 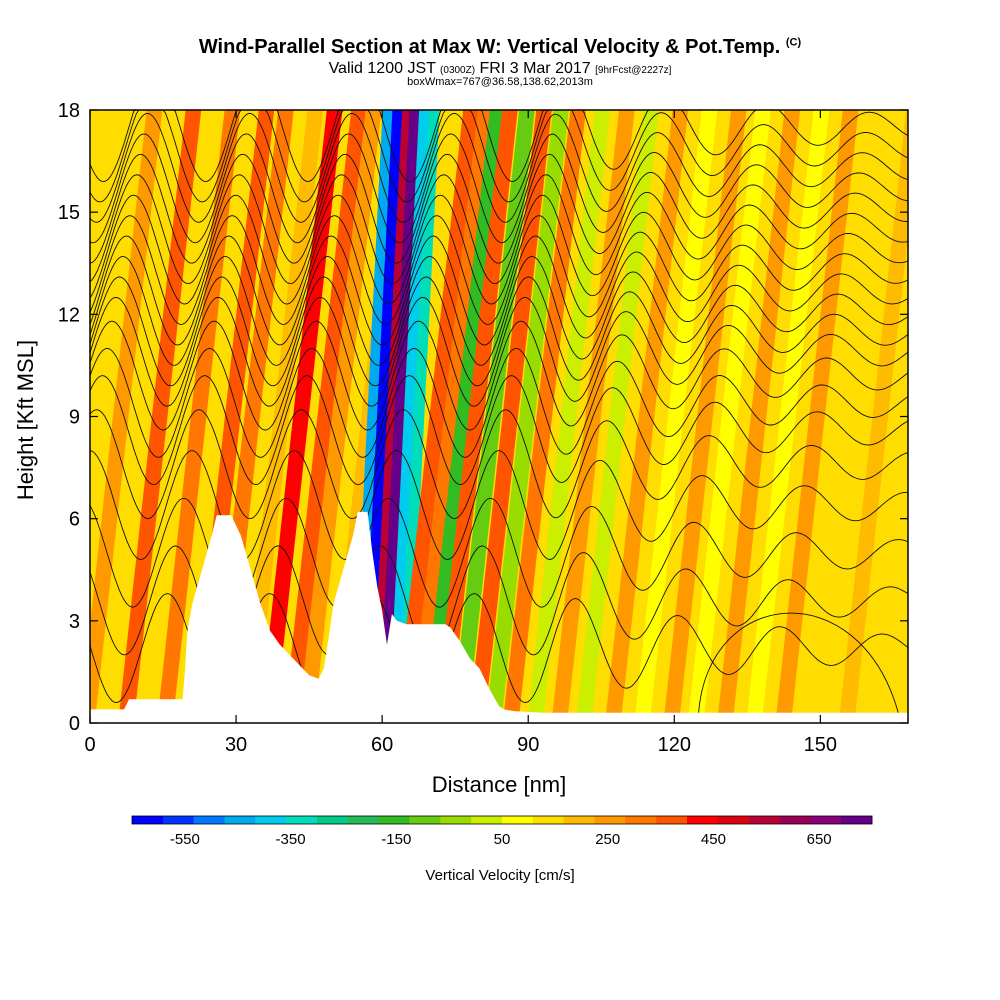 What do you see at coordinates (89, 745) in the screenshot?
I see `x-tick-label: 0` at bounding box center [89, 745].